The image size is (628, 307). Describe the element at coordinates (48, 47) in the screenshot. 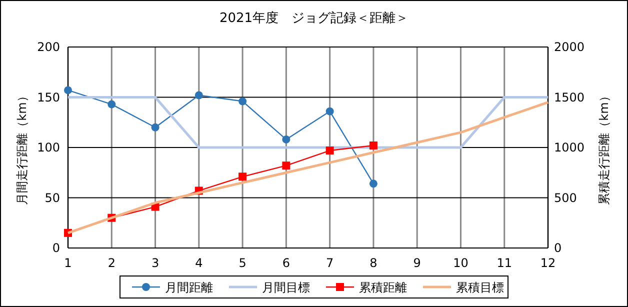

I see `y-tick-label: 200` at that location.